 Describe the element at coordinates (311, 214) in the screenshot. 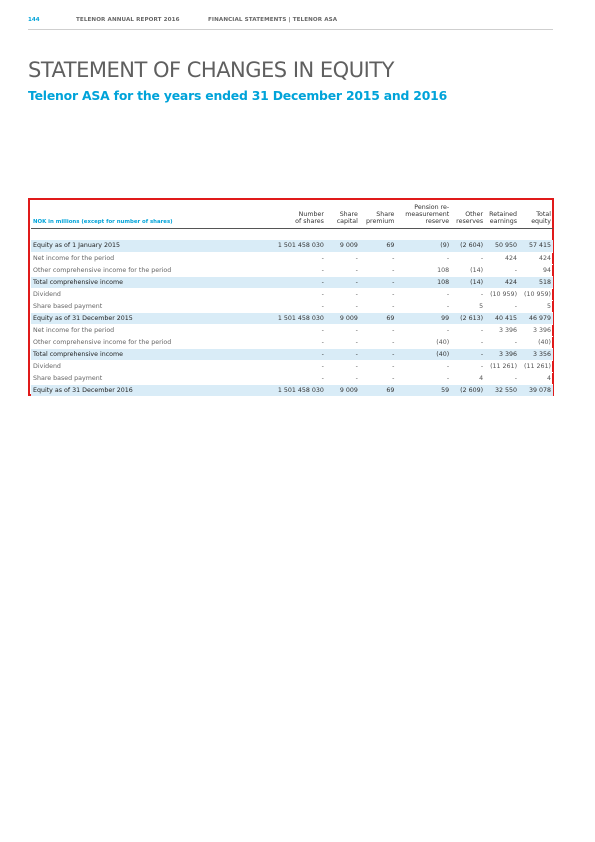

I see `column-header-line: Number` at that location.